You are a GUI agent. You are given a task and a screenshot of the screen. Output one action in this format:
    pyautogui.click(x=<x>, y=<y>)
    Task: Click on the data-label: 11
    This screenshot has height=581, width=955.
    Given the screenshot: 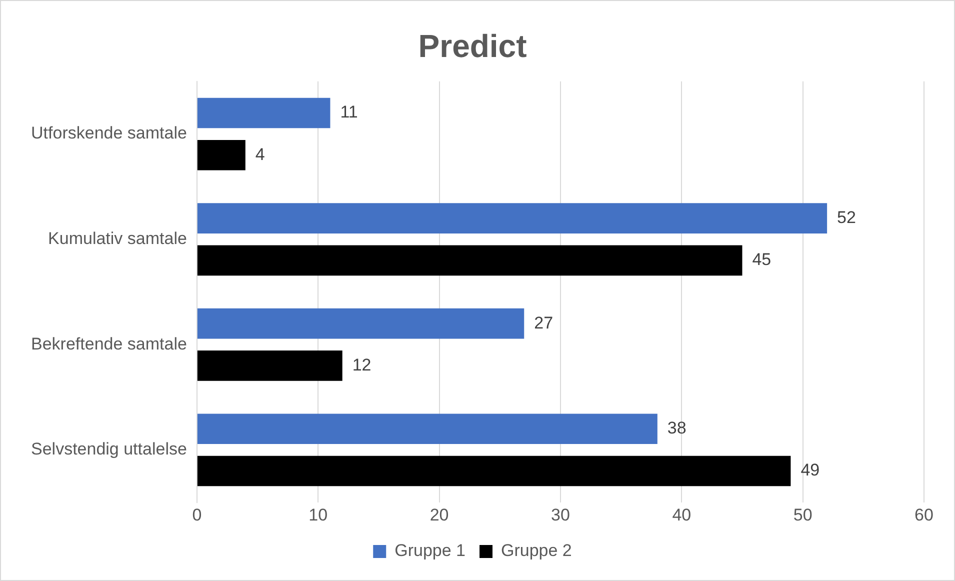 What is the action you would take?
    pyautogui.click(x=349, y=112)
    